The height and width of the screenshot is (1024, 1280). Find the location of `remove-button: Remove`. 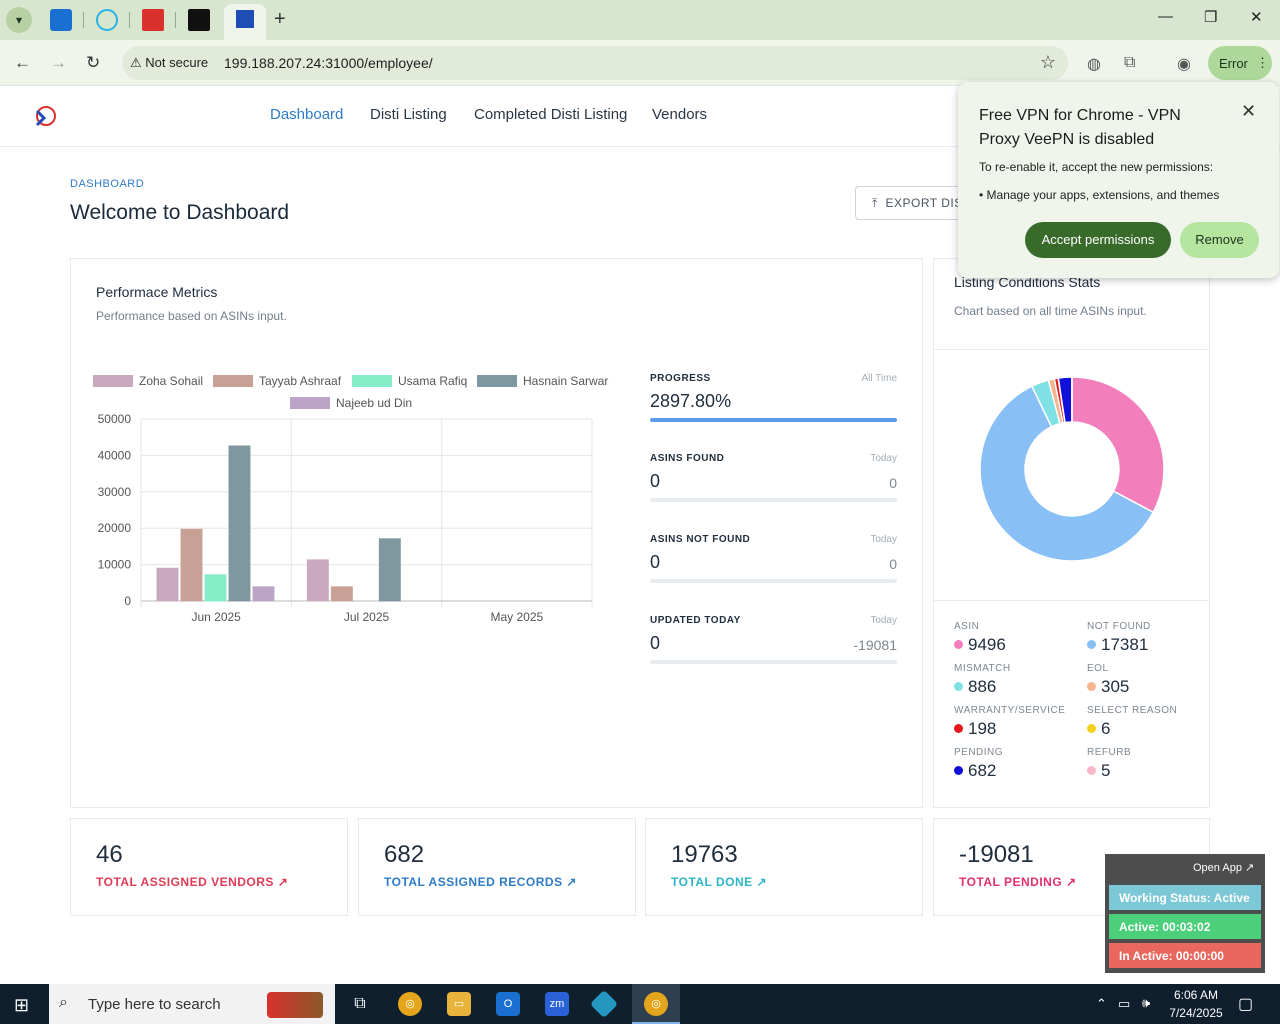

remove-button: Remove is located at coordinates (1219, 240).